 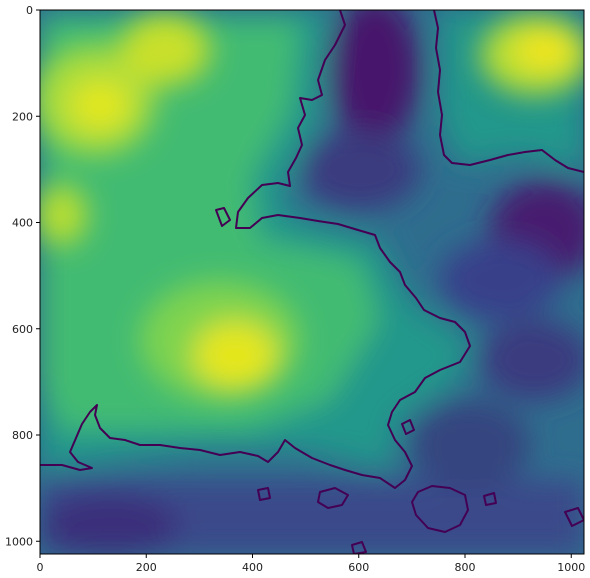 I want to click on peak-top-right-core, so click(x=545, y=50).